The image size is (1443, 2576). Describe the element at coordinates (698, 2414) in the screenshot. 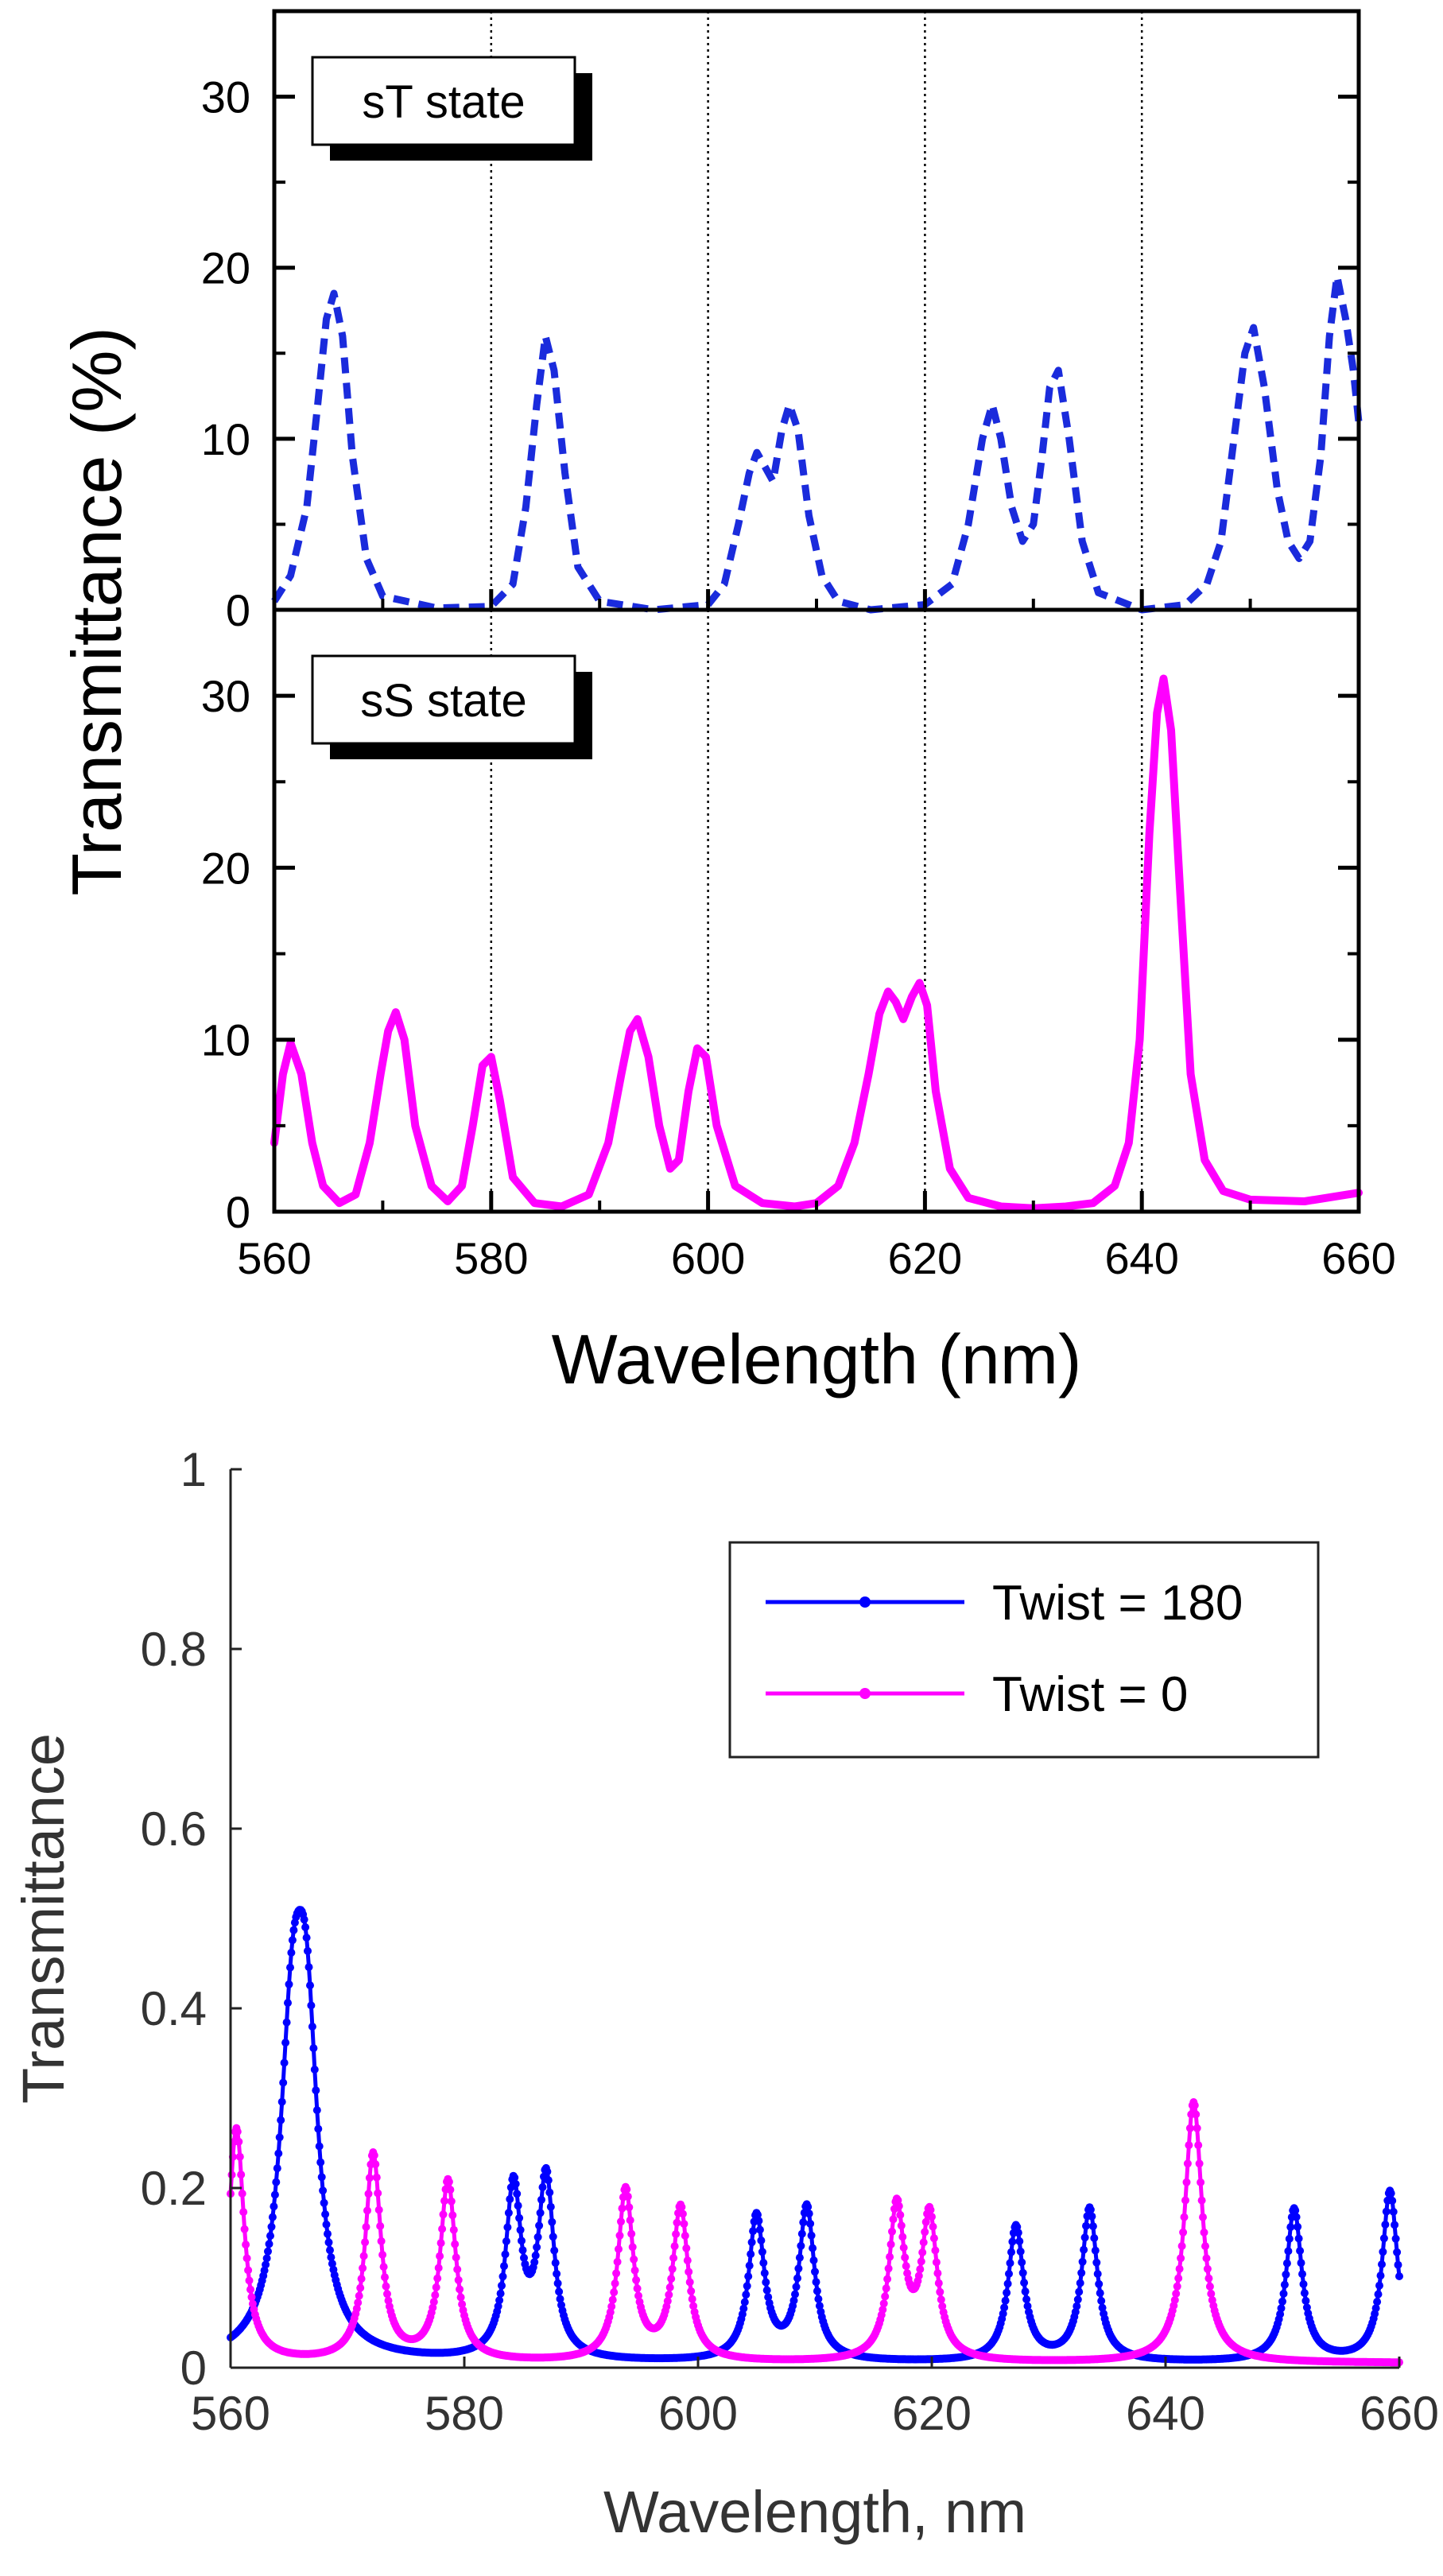

I see `x-tick-label: 600` at that location.